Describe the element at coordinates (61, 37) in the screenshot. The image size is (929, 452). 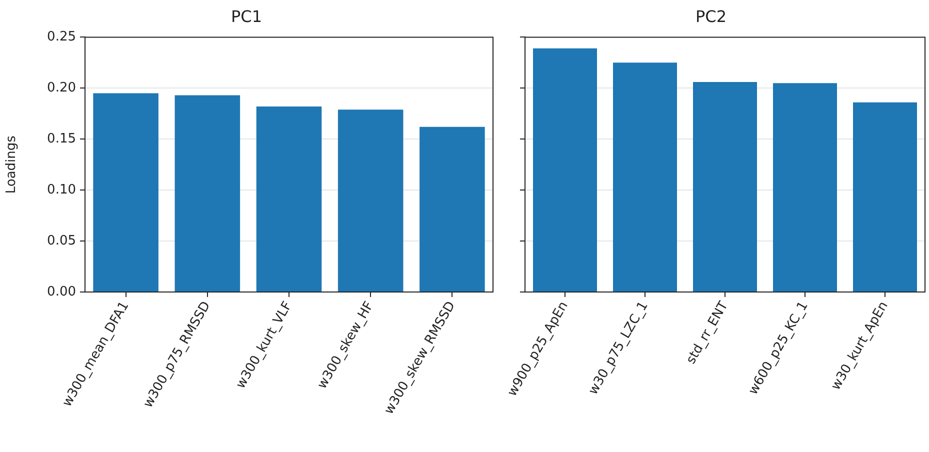
I see `y-tick-label: 0.25` at that location.